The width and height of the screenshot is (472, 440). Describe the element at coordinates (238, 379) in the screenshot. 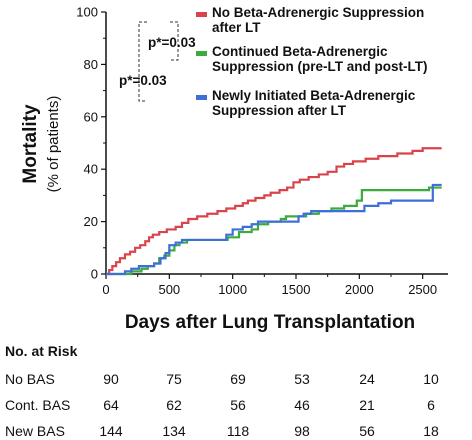

I see `risk-cell: 69` at that location.